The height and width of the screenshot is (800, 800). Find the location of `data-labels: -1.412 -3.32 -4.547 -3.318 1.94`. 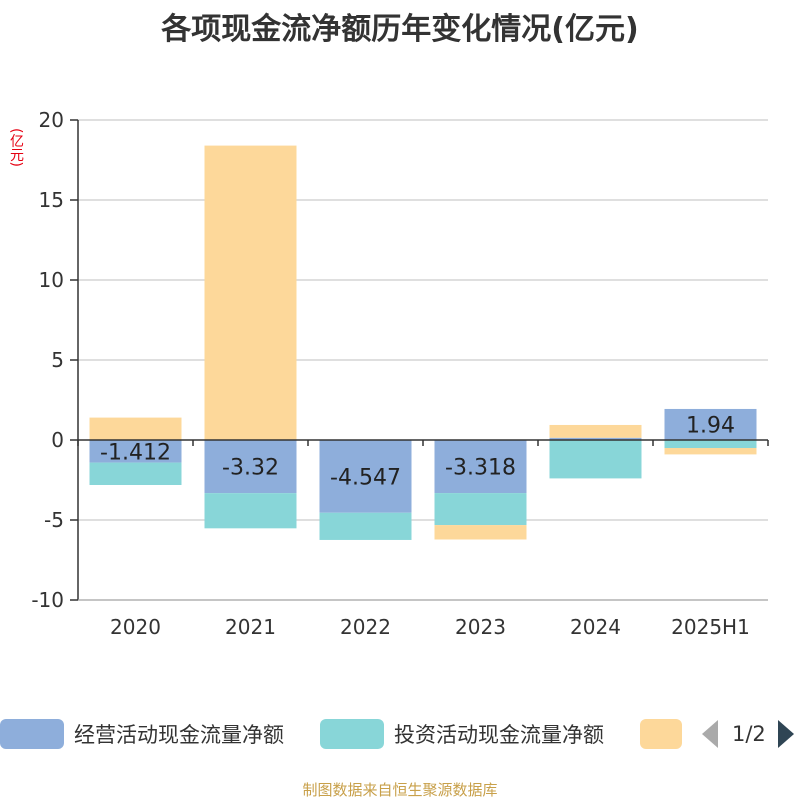

data-labels: -1.412 -3.32 -4.547 -3.318 1.94 is located at coordinates (417, 451).